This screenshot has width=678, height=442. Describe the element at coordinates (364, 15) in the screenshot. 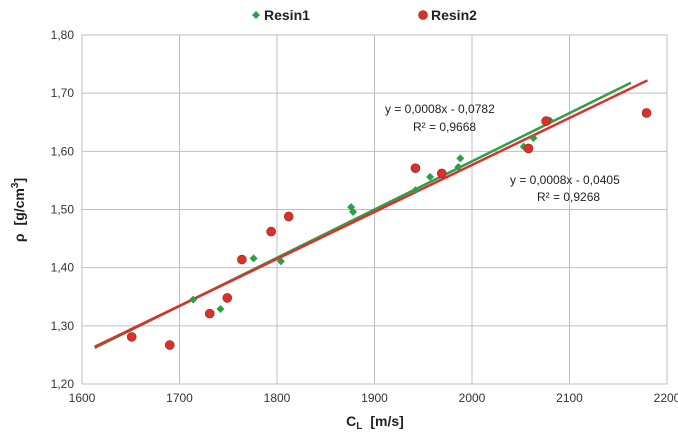

I see `legend: Resin1 Resin2` at that location.